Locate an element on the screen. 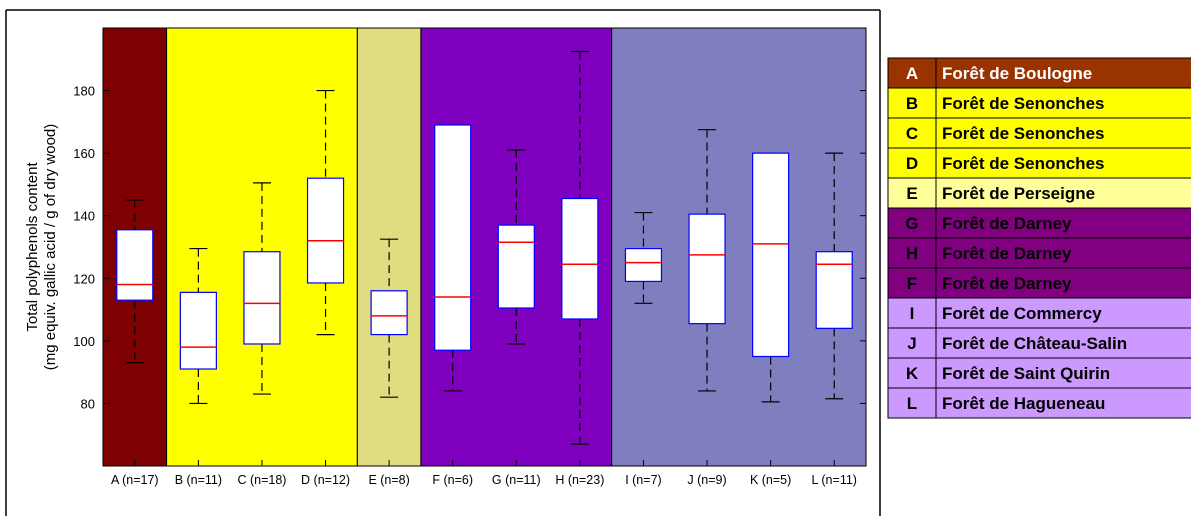 The width and height of the screenshot is (1191, 516). box-F is located at coordinates (453, 258).